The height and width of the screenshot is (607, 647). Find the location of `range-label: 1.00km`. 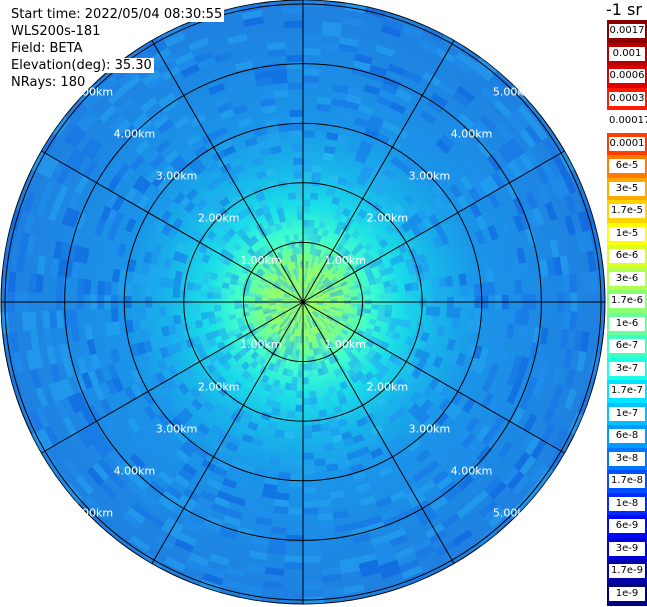

range-label: 1.00km is located at coordinates (345, 344).